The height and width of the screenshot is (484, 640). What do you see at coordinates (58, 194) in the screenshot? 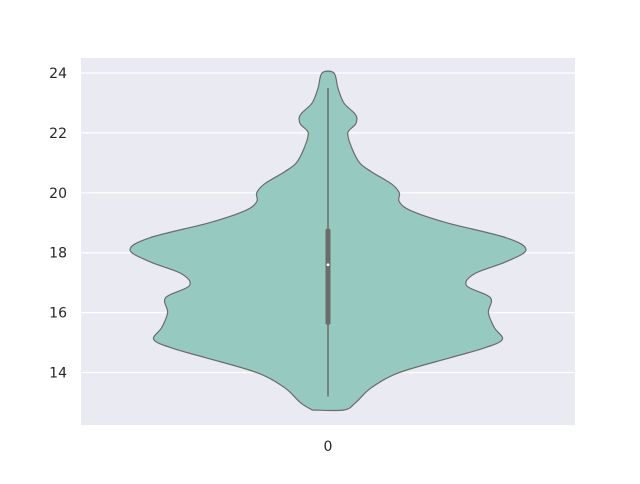
I see `y-tick-label: 20` at bounding box center [58, 194].